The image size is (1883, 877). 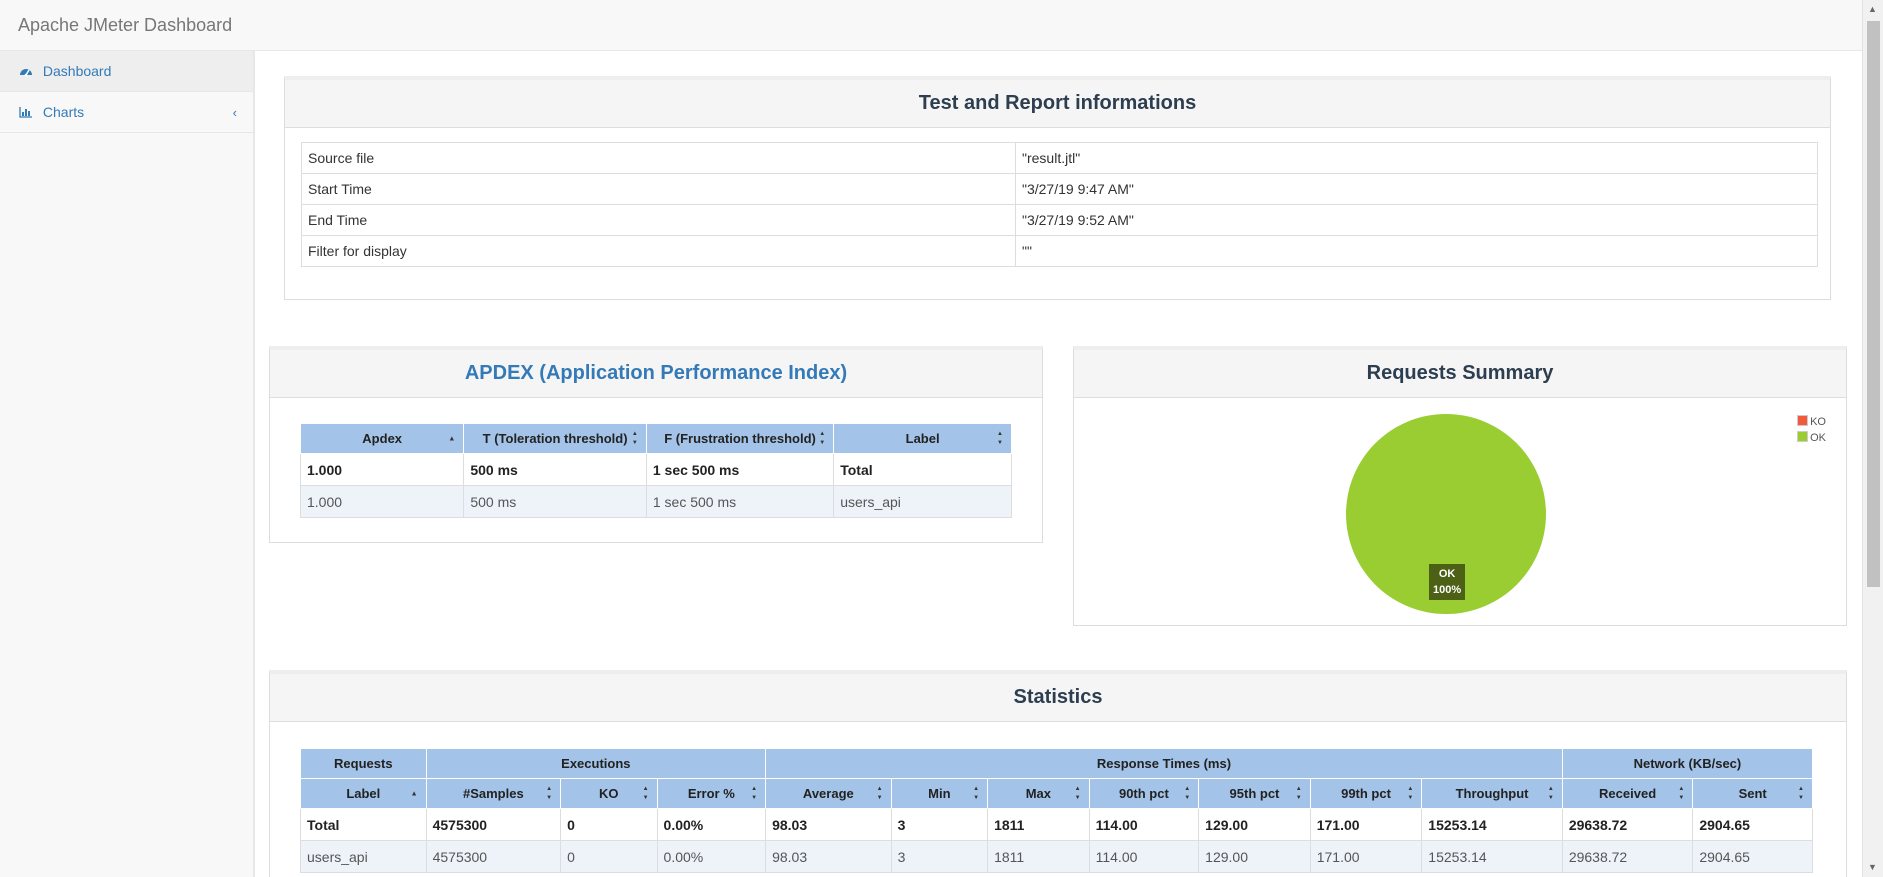 What do you see at coordinates (1872, 9) in the screenshot?
I see `scroll-up-icon: ▲` at bounding box center [1872, 9].